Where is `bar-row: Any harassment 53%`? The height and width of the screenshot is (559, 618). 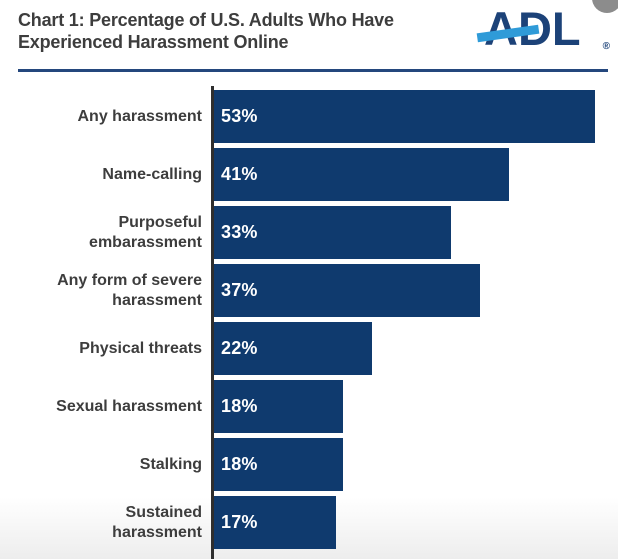 bar-row: Any harassment 53% is located at coordinates (309, 116).